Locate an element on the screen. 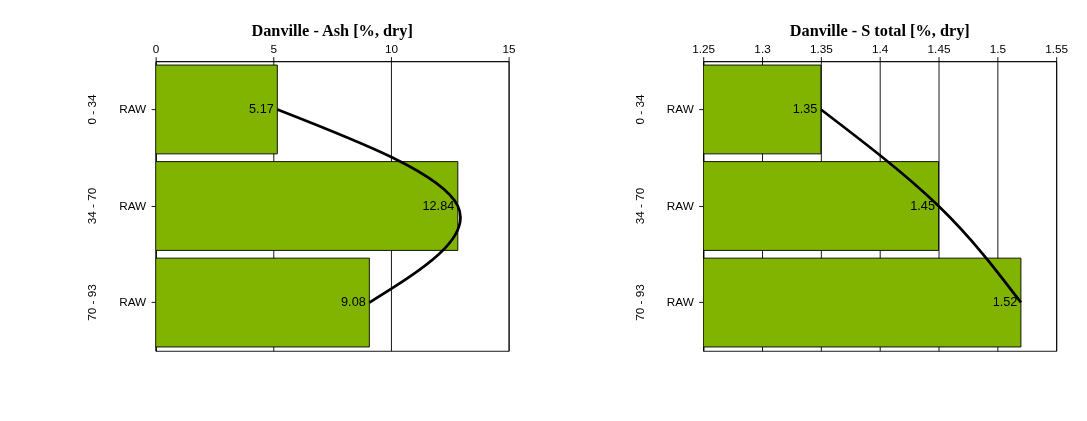 Image resolution: width=1087 pixels, height=421 pixels. data-label: 1.35 is located at coordinates (805, 109).